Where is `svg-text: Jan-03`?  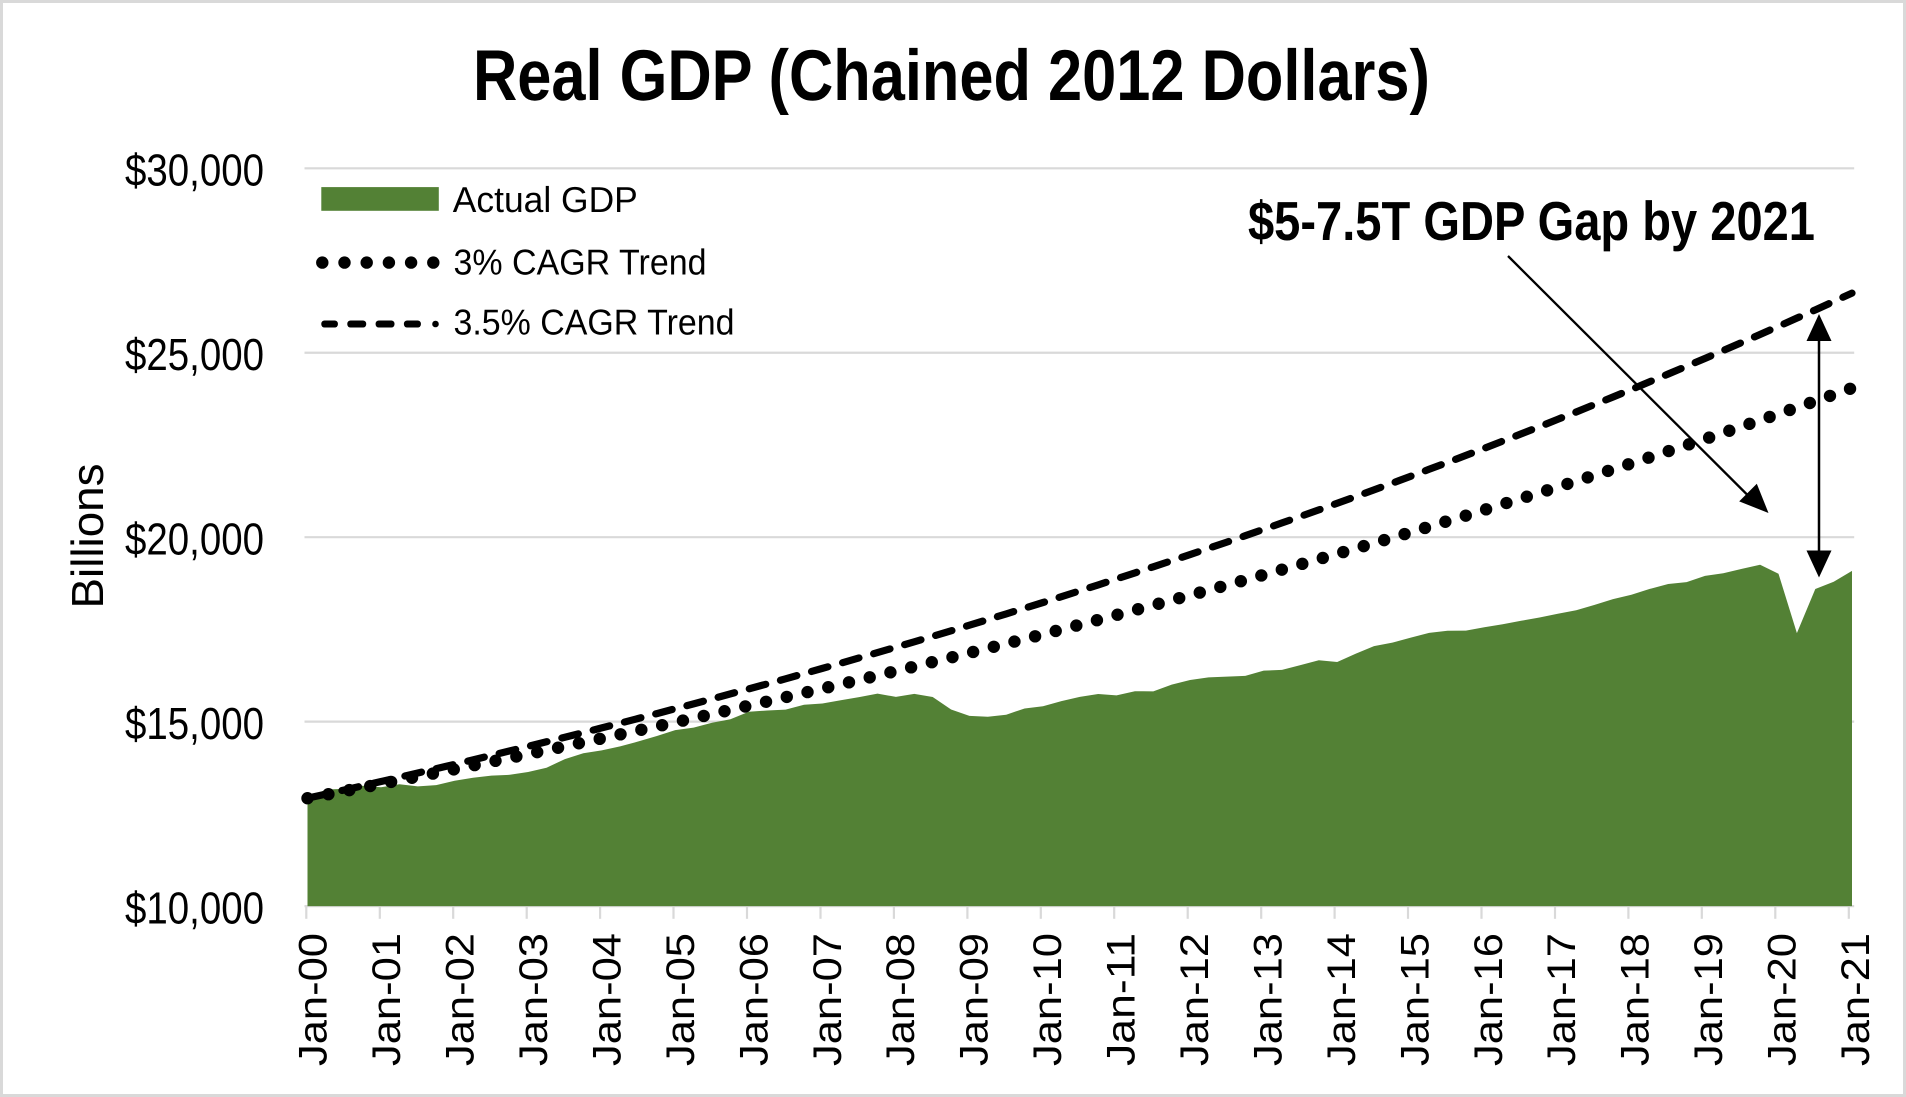
svg-text: Jan-03 is located at coordinates (534, 999).